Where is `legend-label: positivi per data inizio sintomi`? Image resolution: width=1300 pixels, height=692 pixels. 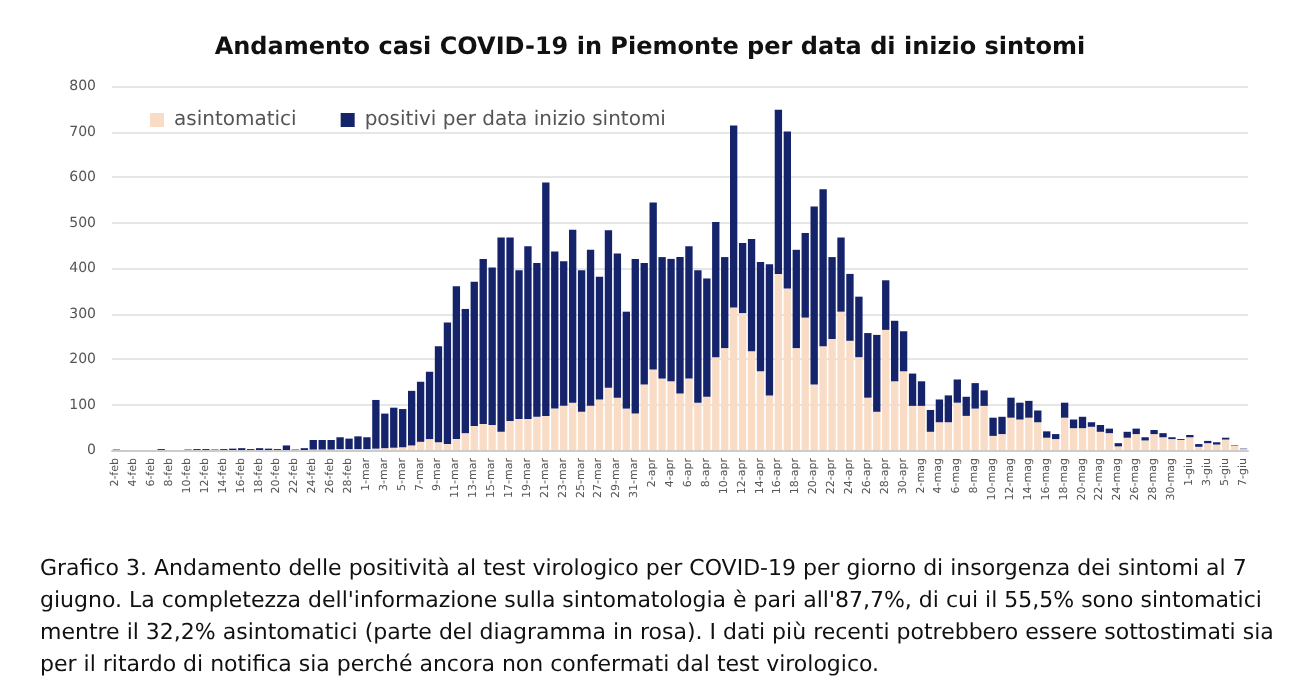 legend-label: positivi per data inizio sintomi is located at coordinates (515, 120).